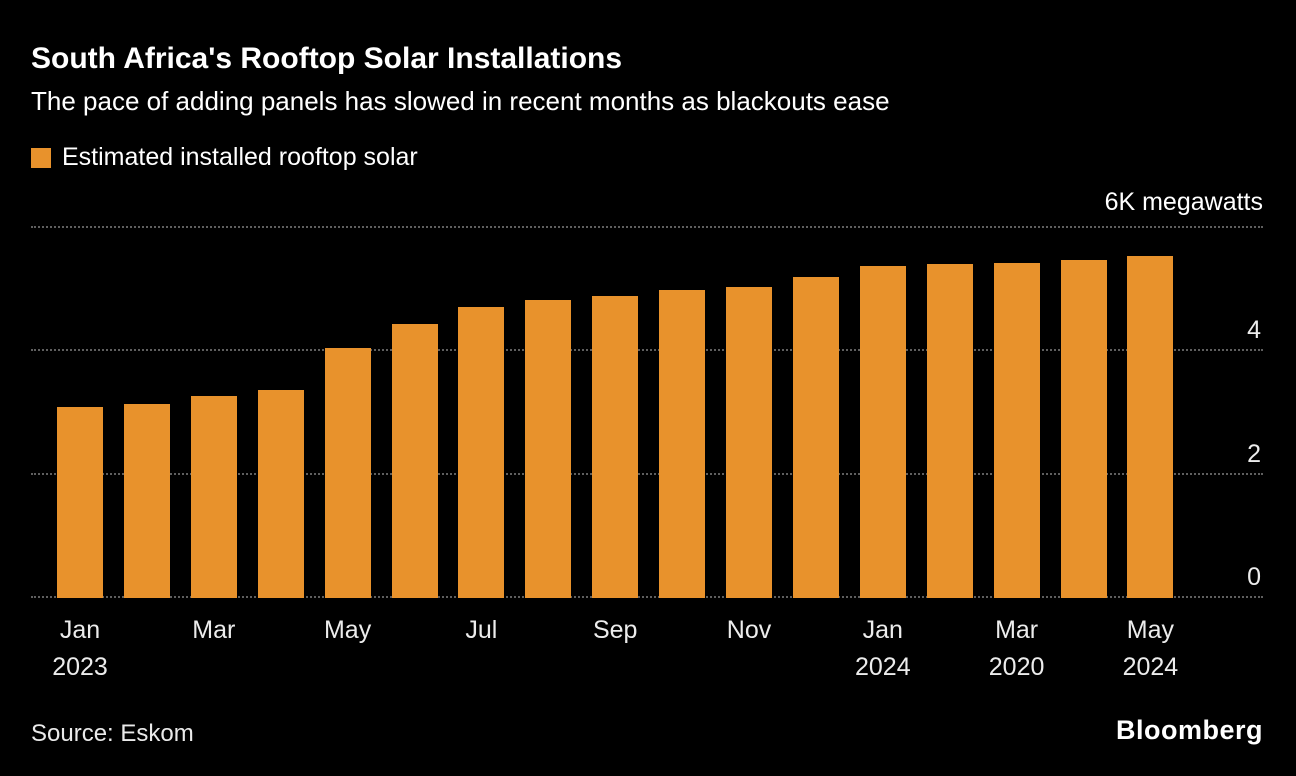  What do you see at coordinates (548, 449) in the screenshot?
I see `bar-aug-2023` at bounding box center [548, 449].